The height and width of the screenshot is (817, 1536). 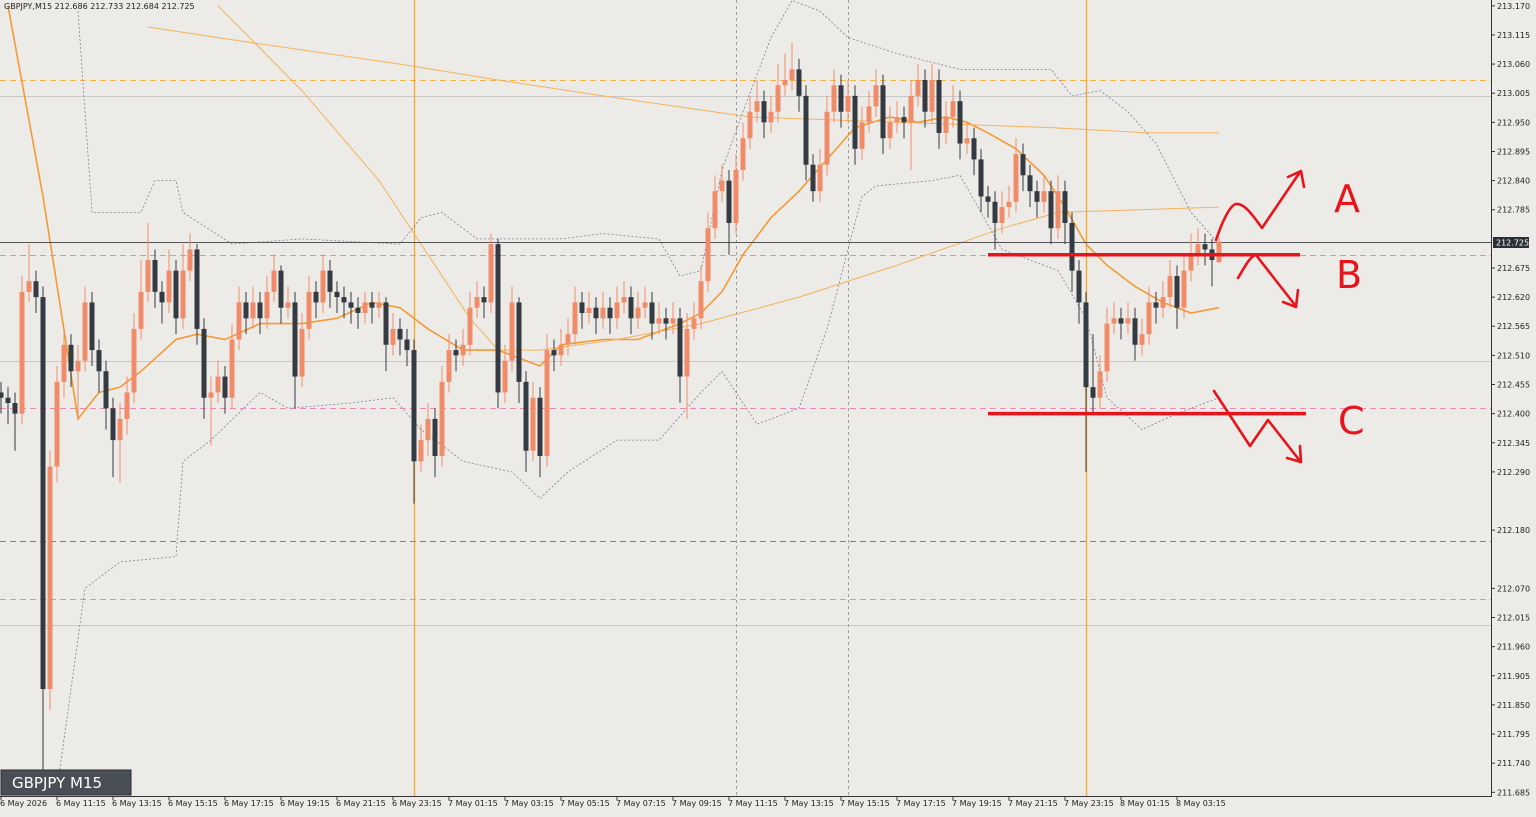 I want to click on x-tick-label: 7 May 15:15, so click(x=865, y=803).